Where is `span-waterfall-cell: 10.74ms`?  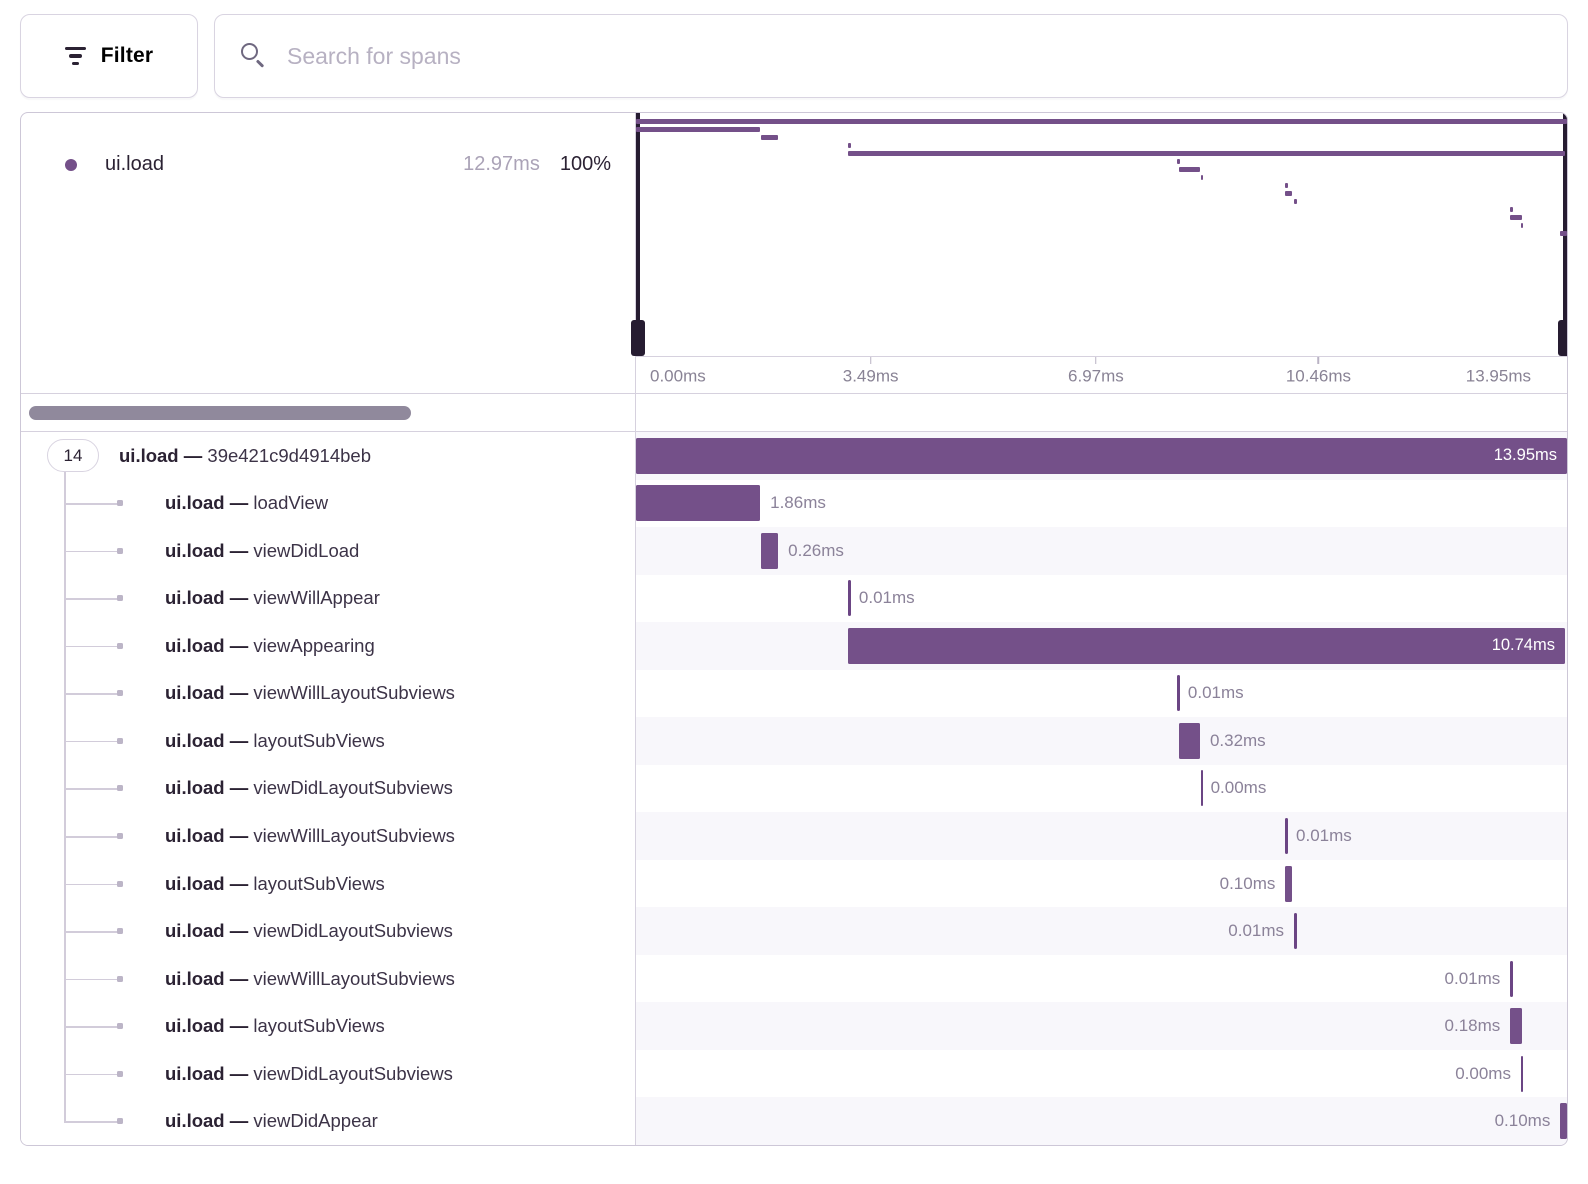
span-waterfall-cell: 10.74ms is located at coordinates (1101, 646).